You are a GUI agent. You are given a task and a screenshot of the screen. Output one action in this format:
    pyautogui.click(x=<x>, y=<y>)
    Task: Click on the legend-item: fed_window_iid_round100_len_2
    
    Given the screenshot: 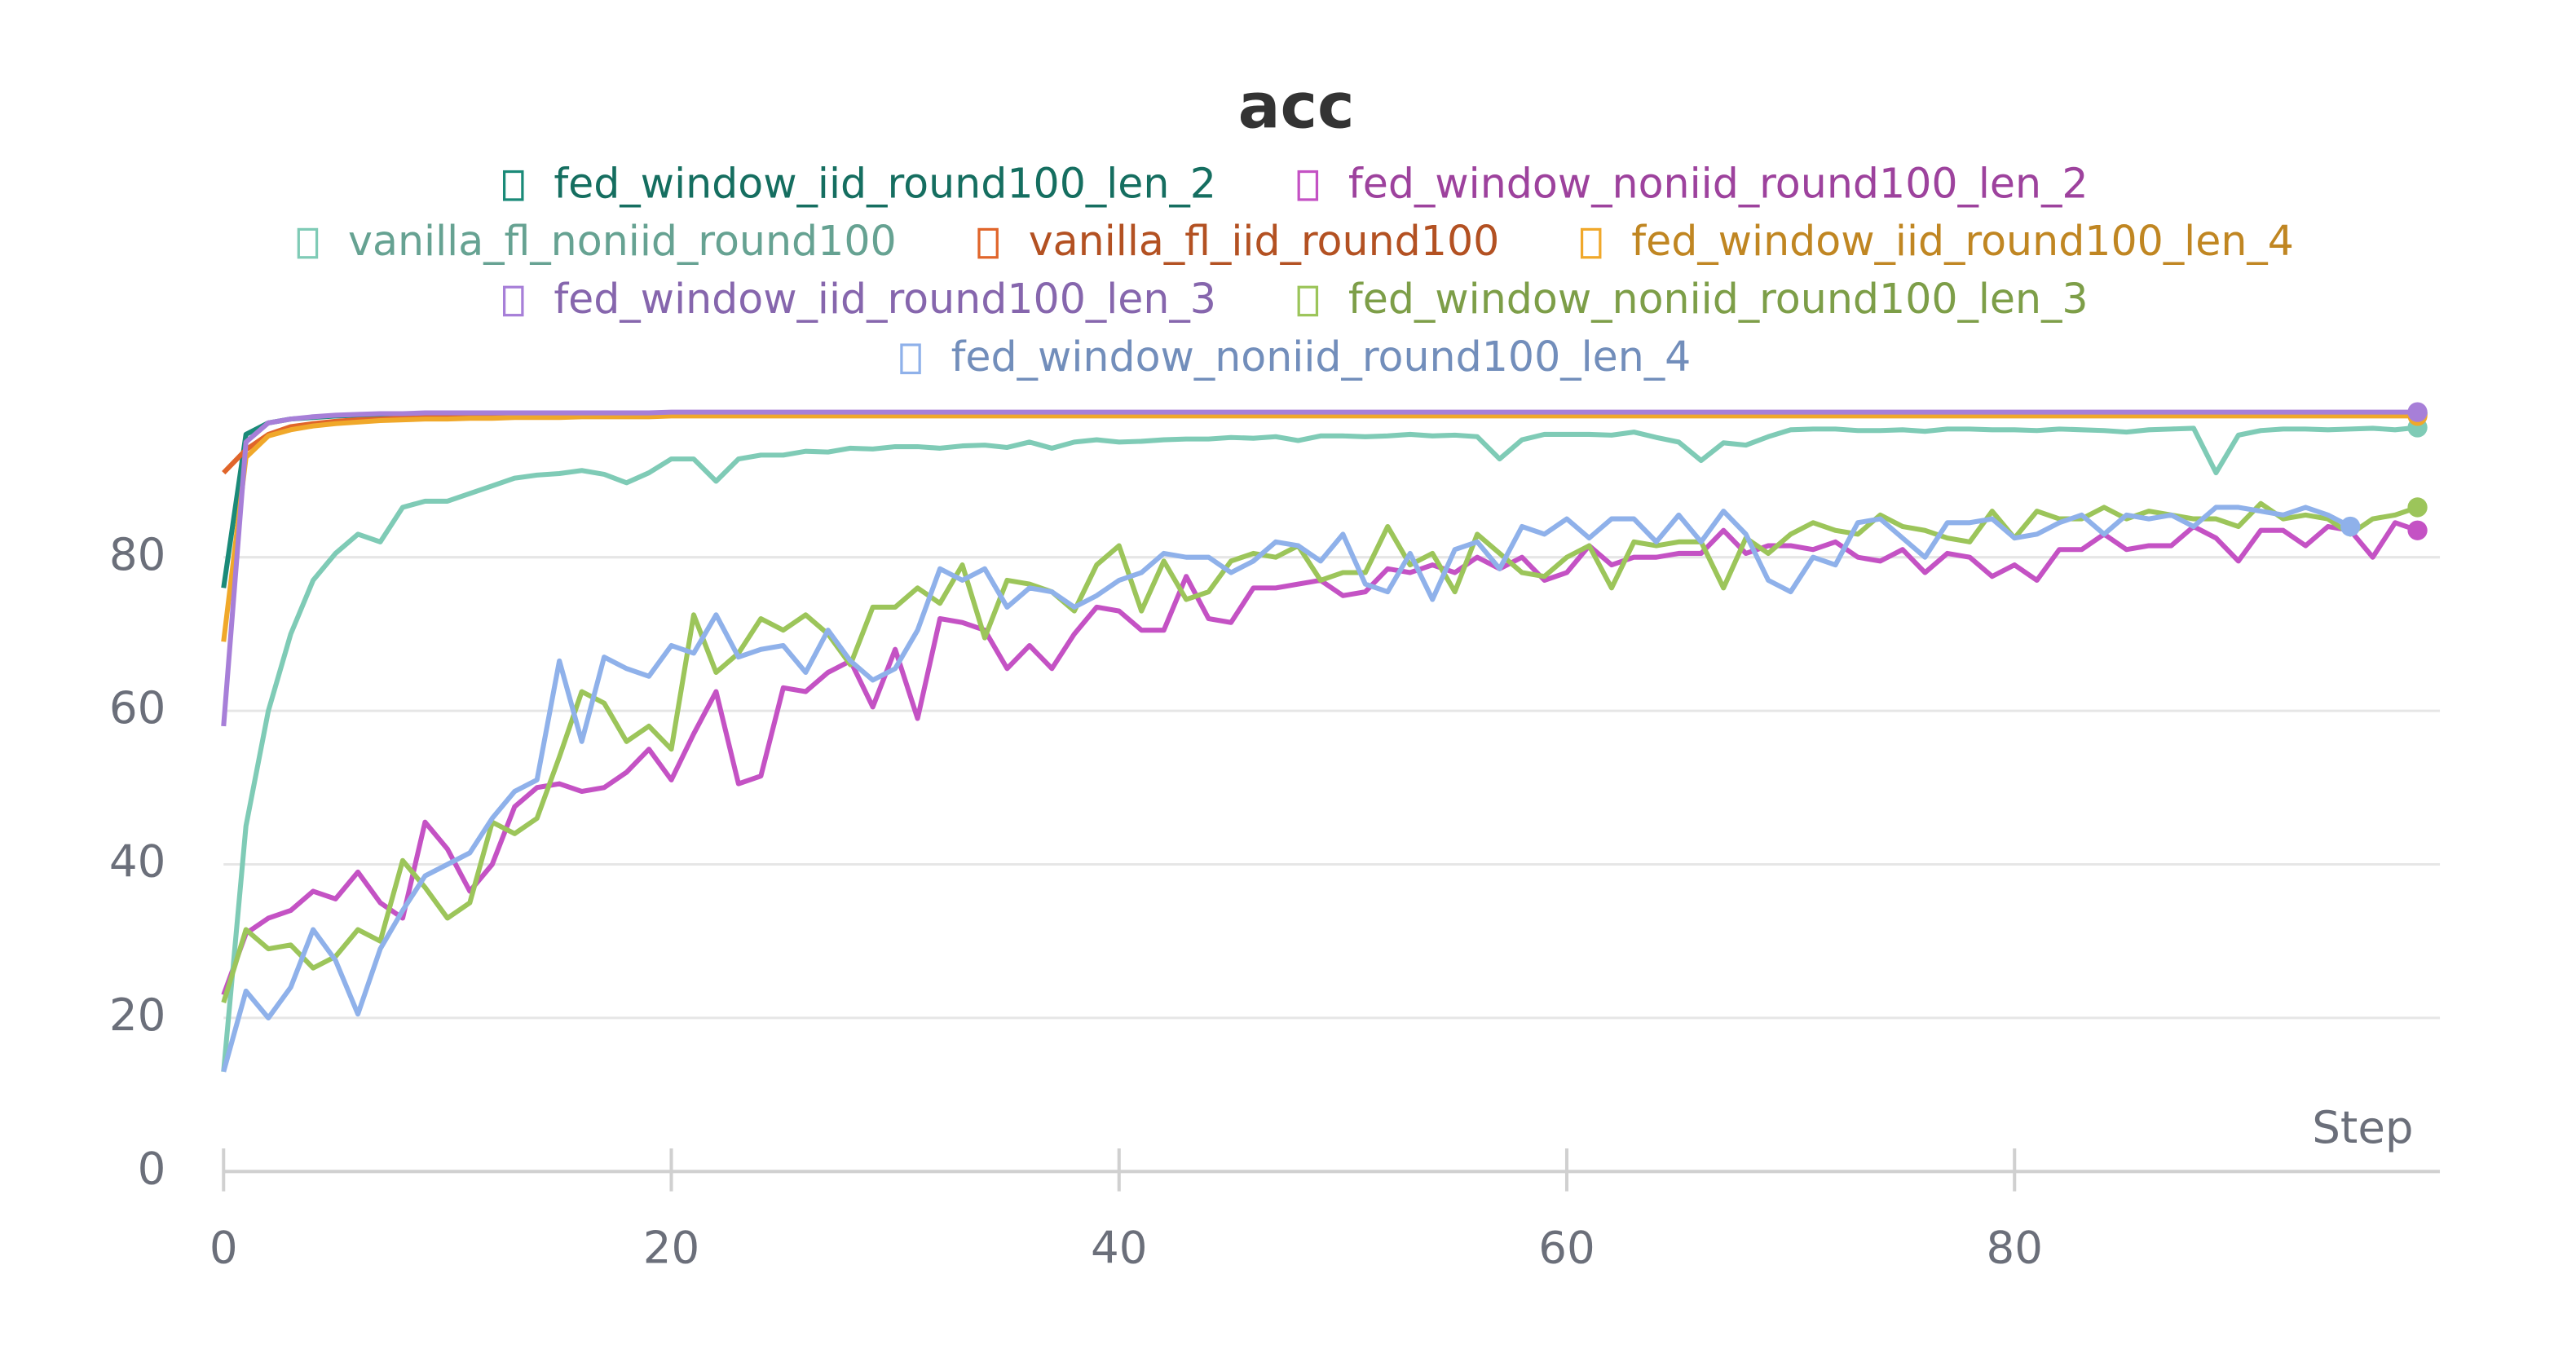 What is the action you would take?
    pyautogui.click(x=859, y=183)
    